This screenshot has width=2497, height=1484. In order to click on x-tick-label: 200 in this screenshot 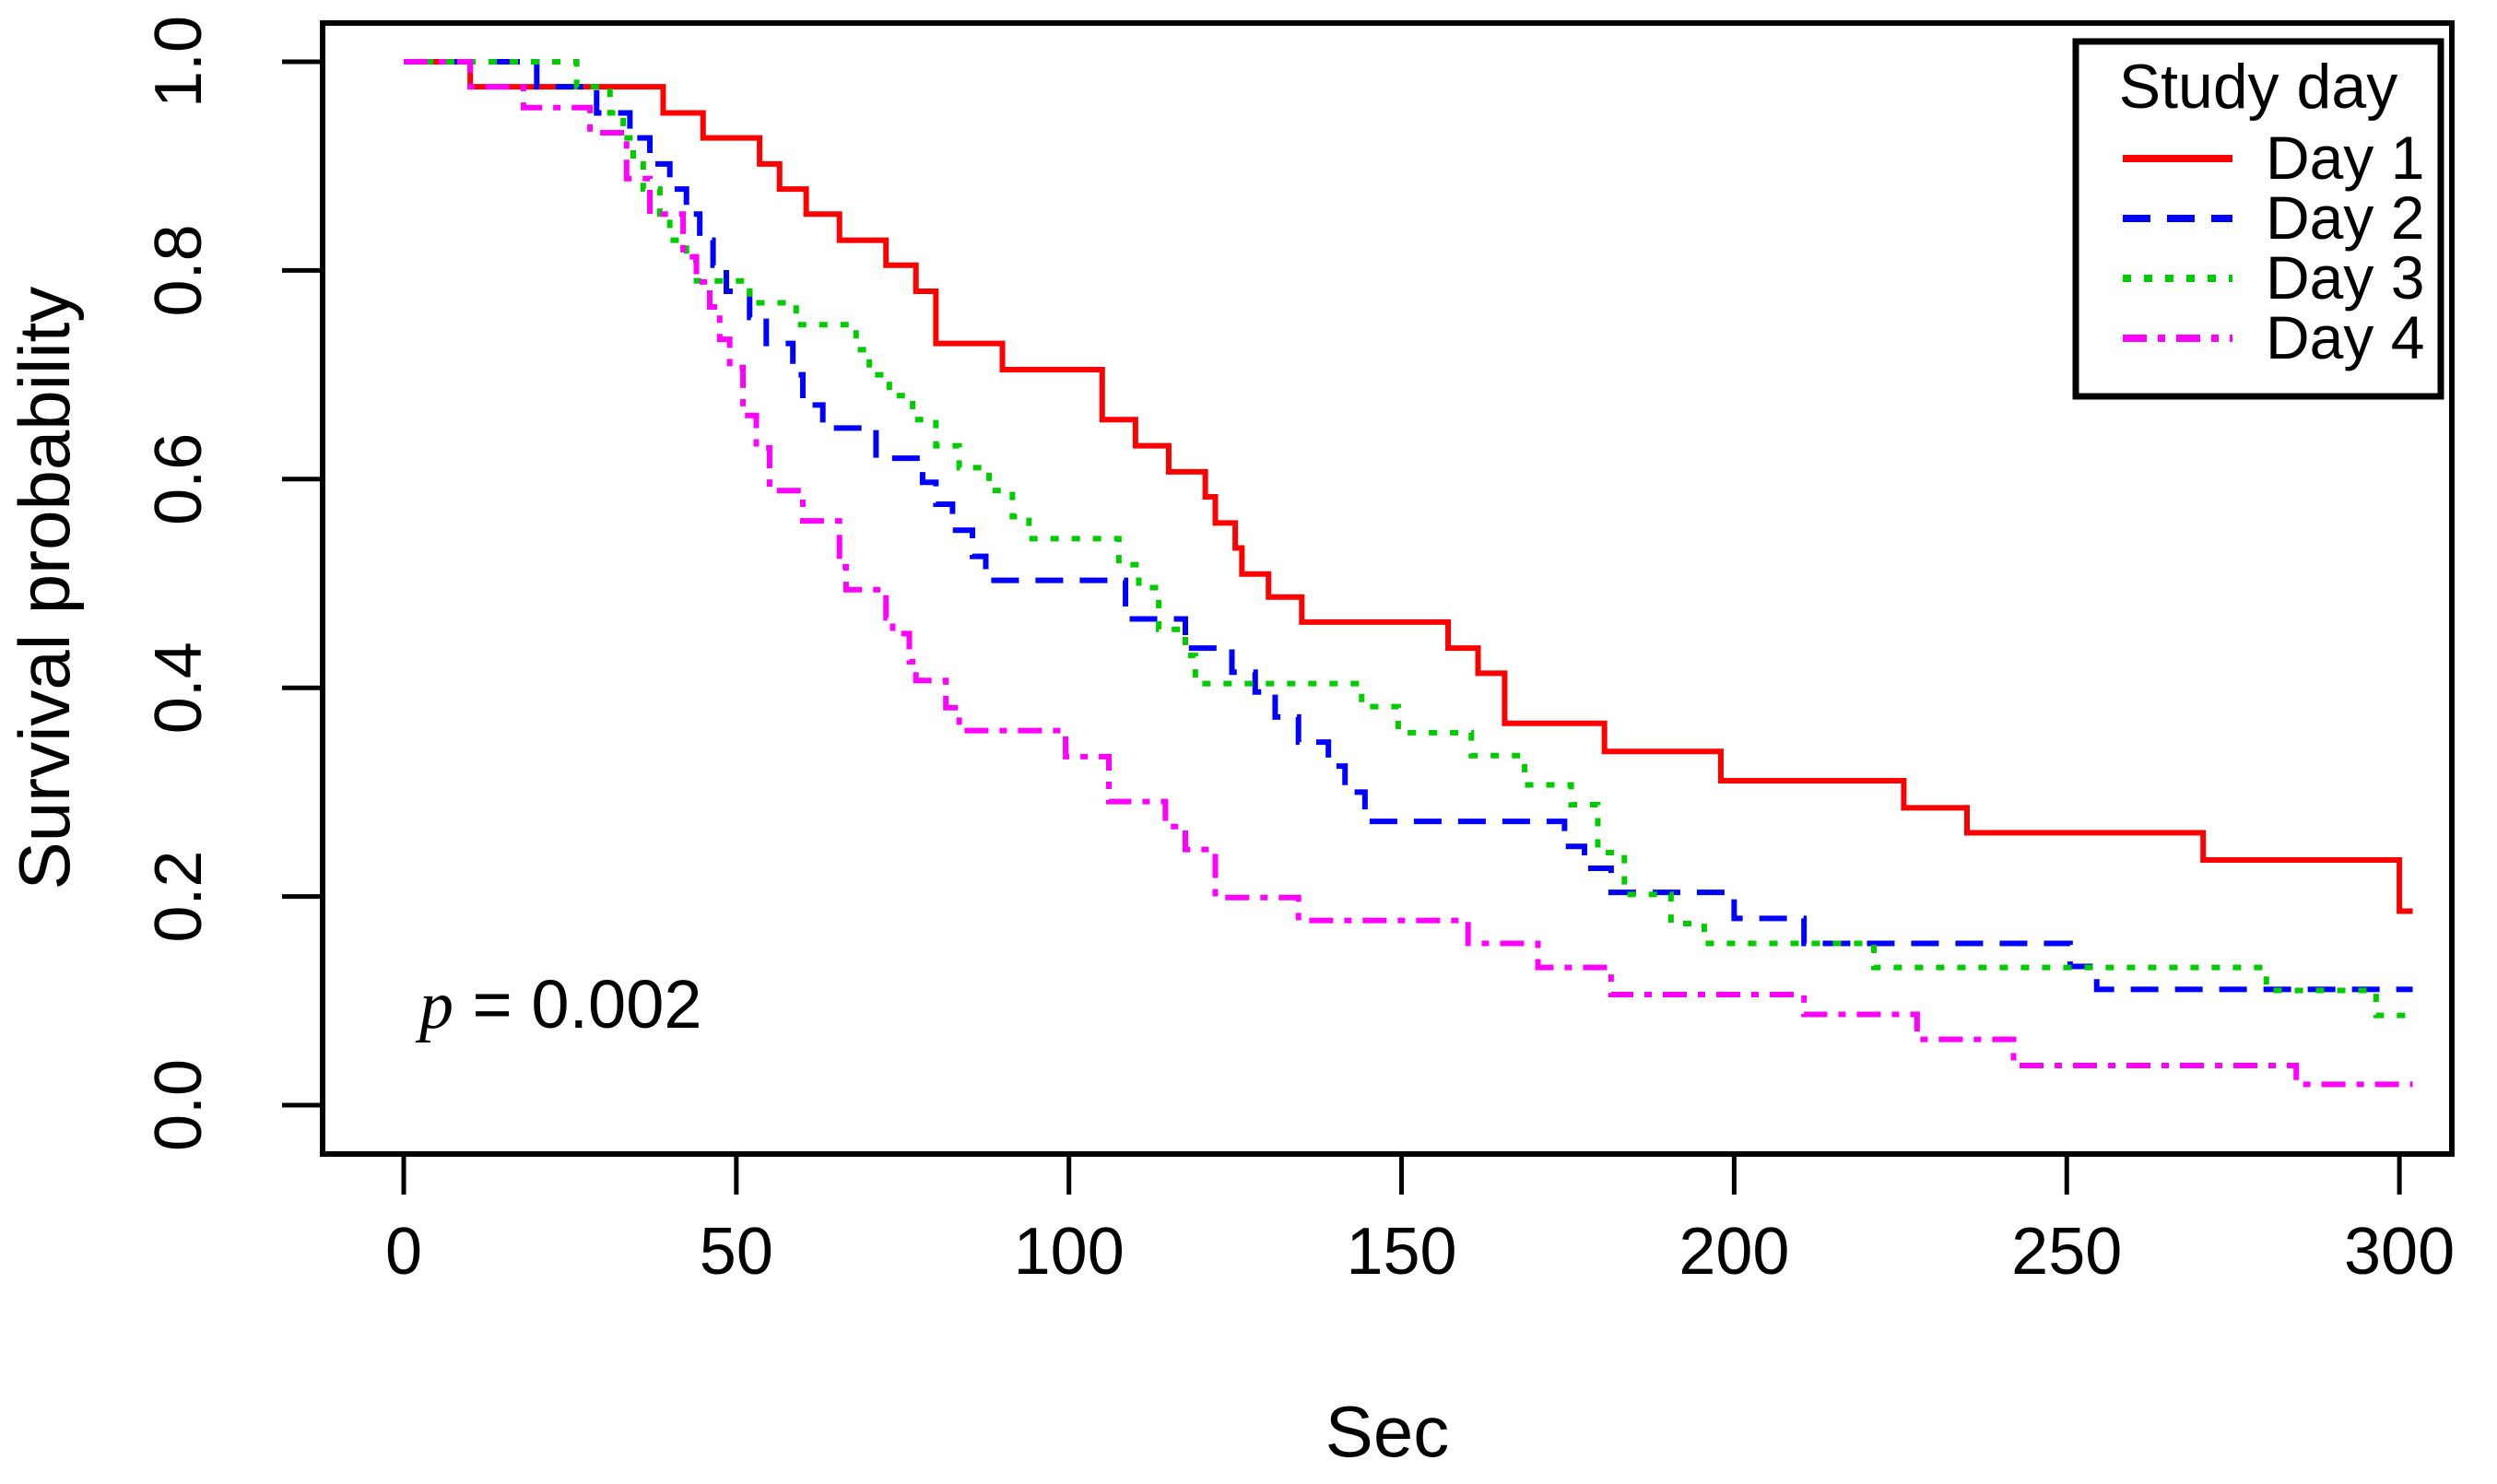, I will do `click(1733, 1252)`.